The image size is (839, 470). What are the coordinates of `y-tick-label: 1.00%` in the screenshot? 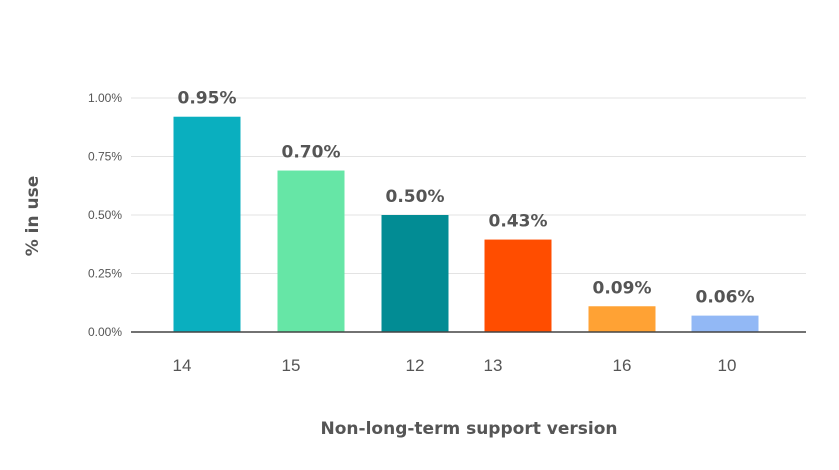 It's located at (105, 98).